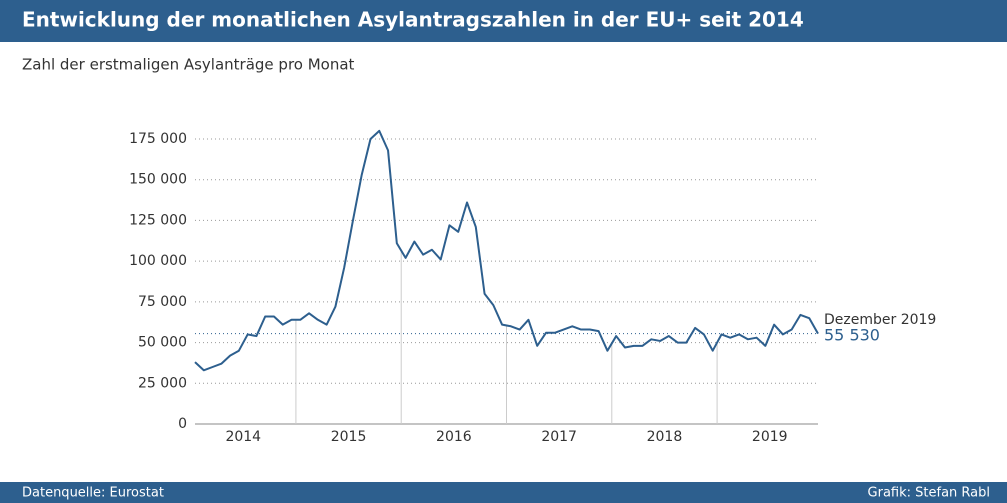  Describe the element at coordinates (880, 320) in the screenshot. I see `annotation: Dezember 2019` at that location.